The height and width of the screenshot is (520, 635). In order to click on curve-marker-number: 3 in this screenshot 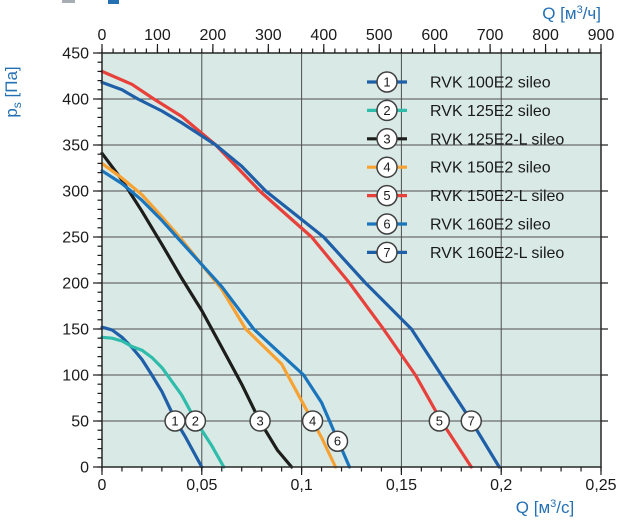, I will do `click(259, 421)`.